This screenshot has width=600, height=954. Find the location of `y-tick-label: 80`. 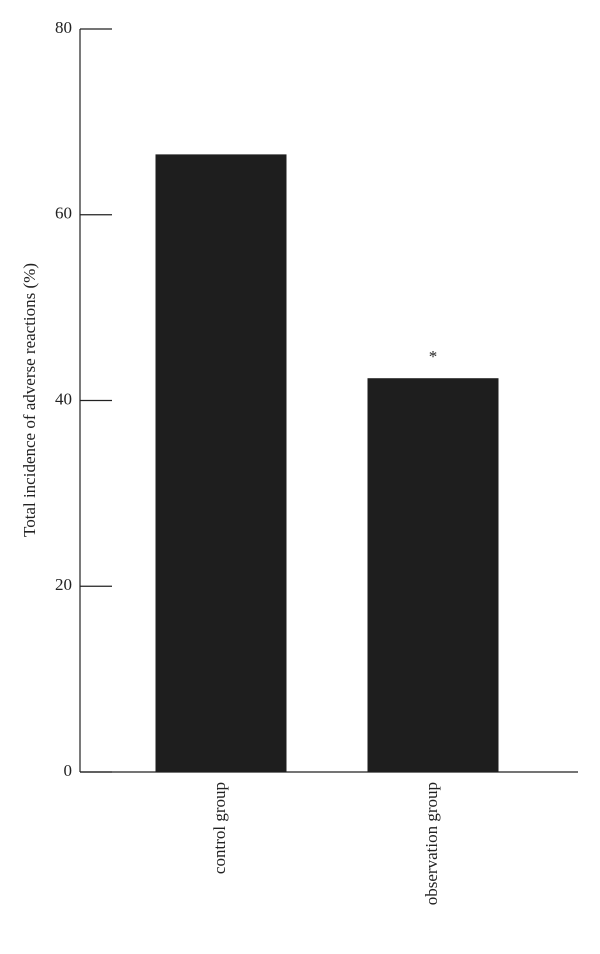

y-tick-label: 80 is located at coordinates (63, 27).